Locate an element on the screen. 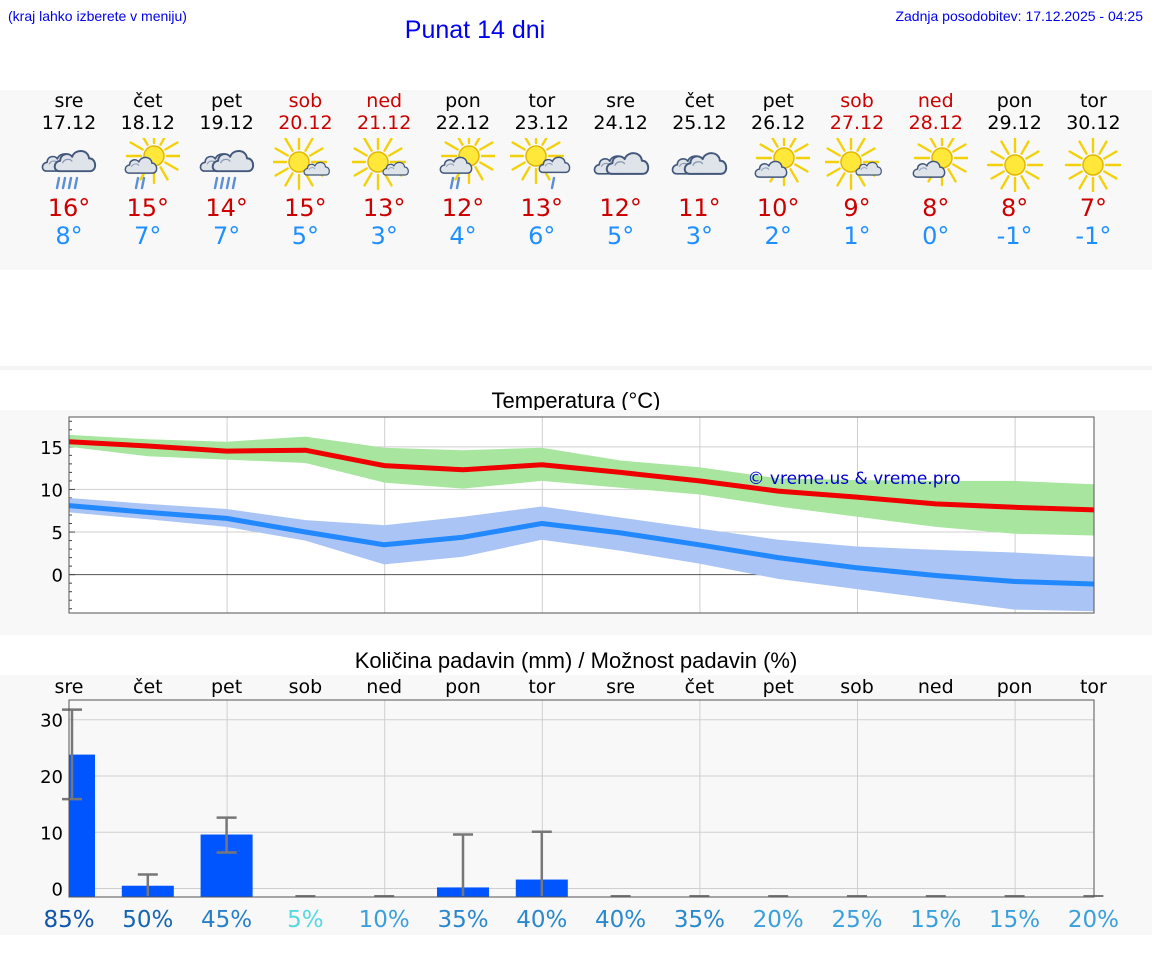 Image resolution: width=1152 pixels, height=975 pixels. min-temp: 2° is located at coordinates (778, 236).